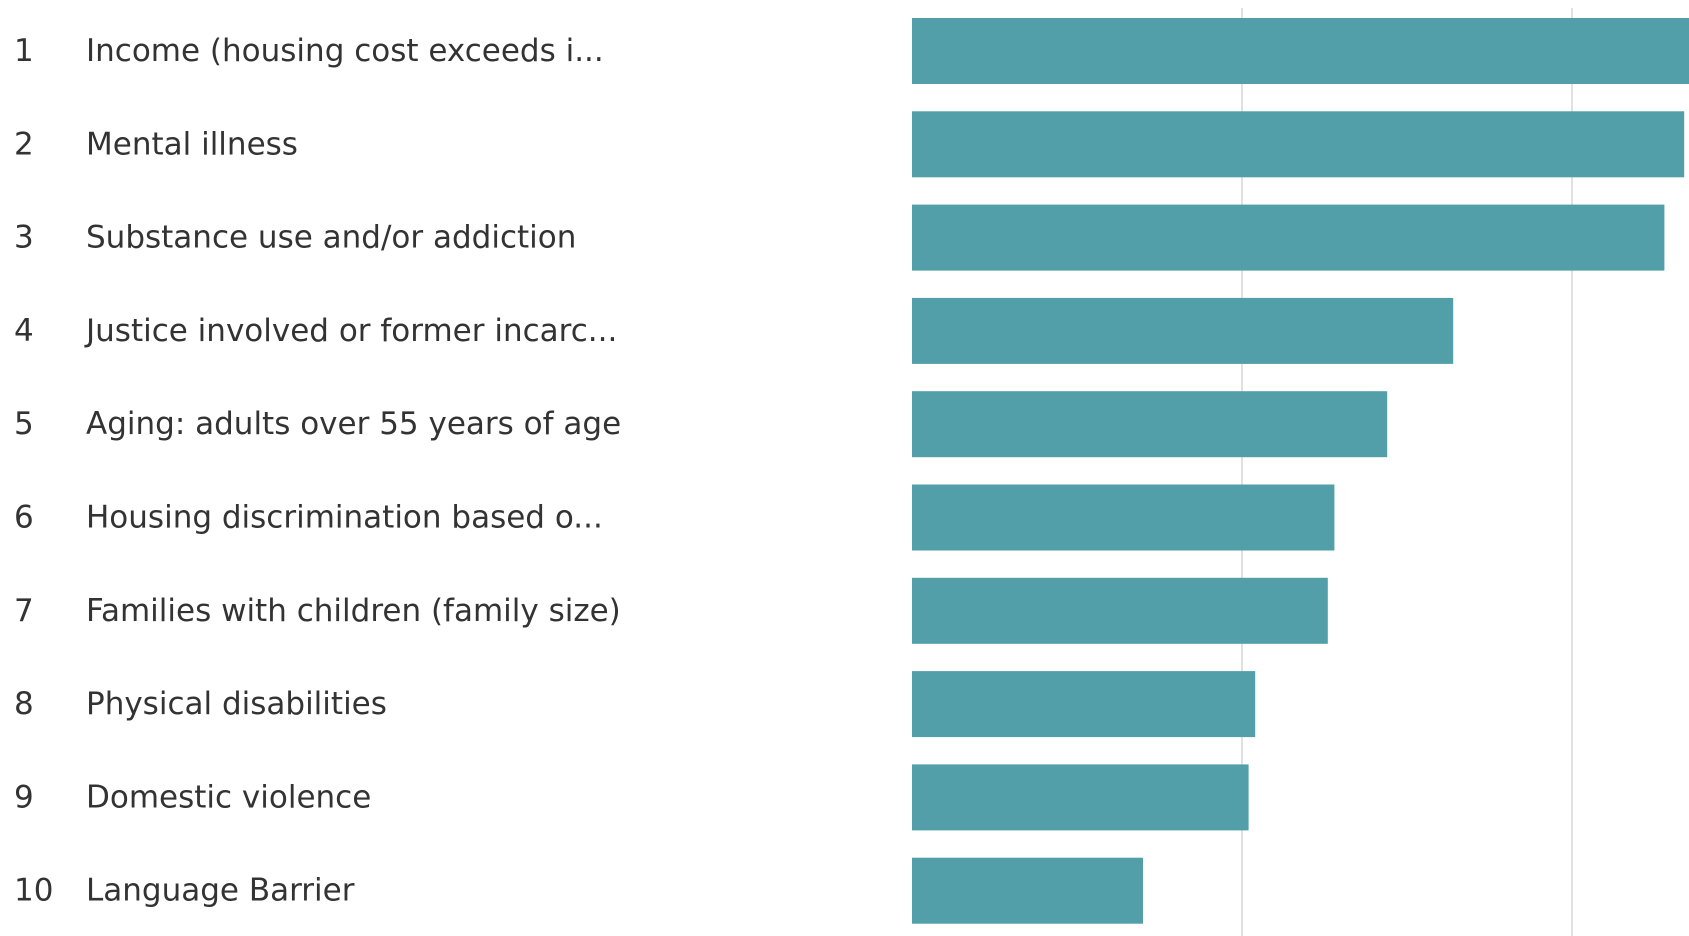 The width and height of the screenshot is (1689, 936). I want to click on rank-label-2: 2, so click(24, 144).